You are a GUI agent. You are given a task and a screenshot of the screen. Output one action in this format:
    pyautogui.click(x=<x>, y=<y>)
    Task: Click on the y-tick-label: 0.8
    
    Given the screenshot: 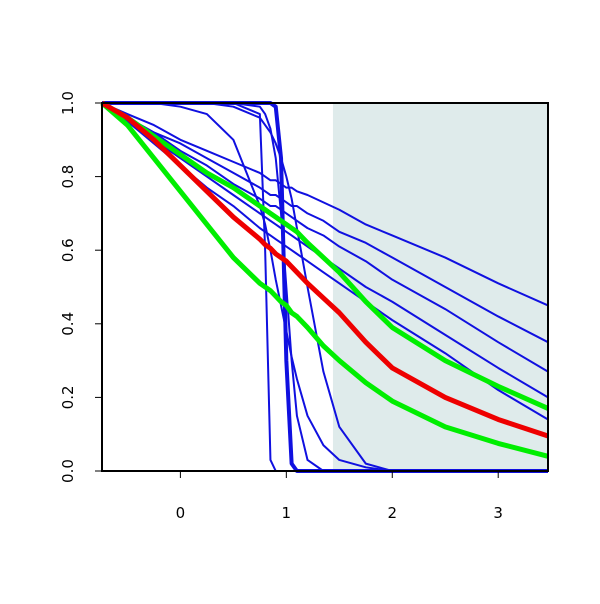 What is the action you would take?
    pyautogui.click(x=68, y=177)
    